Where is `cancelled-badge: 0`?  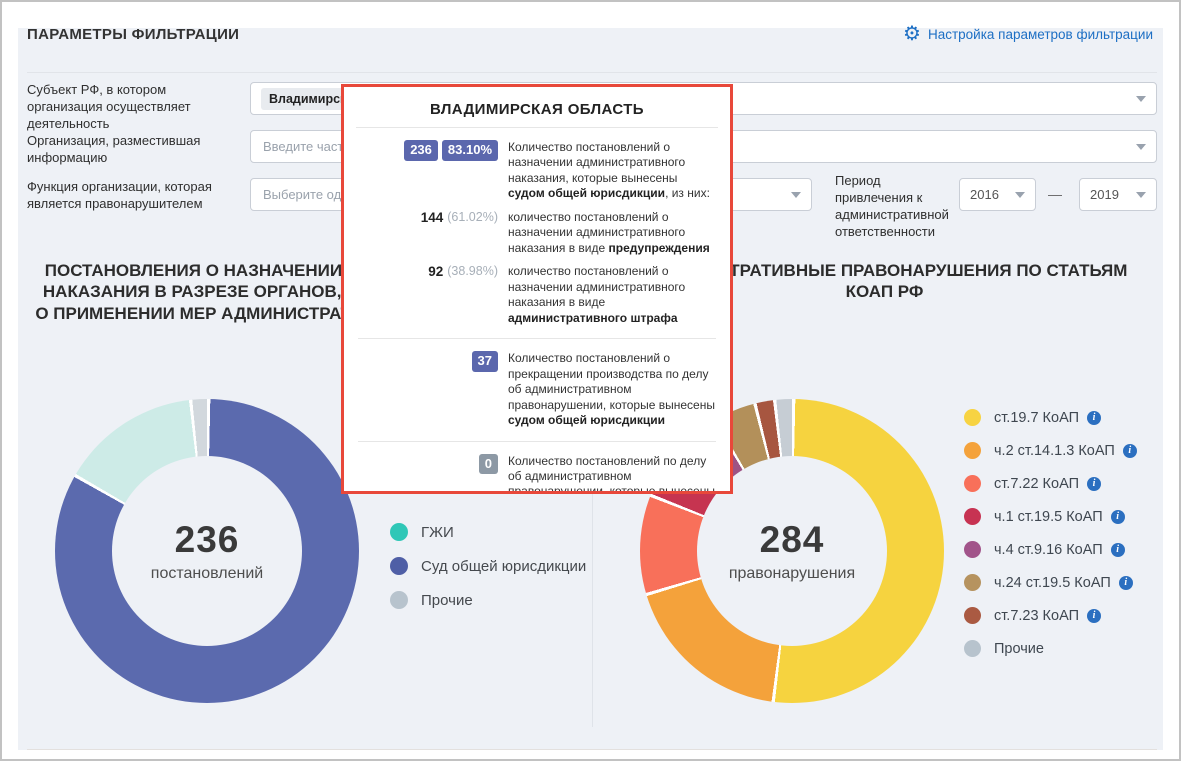
cancelled-badge: 0 is located at coordinates (488, 464).